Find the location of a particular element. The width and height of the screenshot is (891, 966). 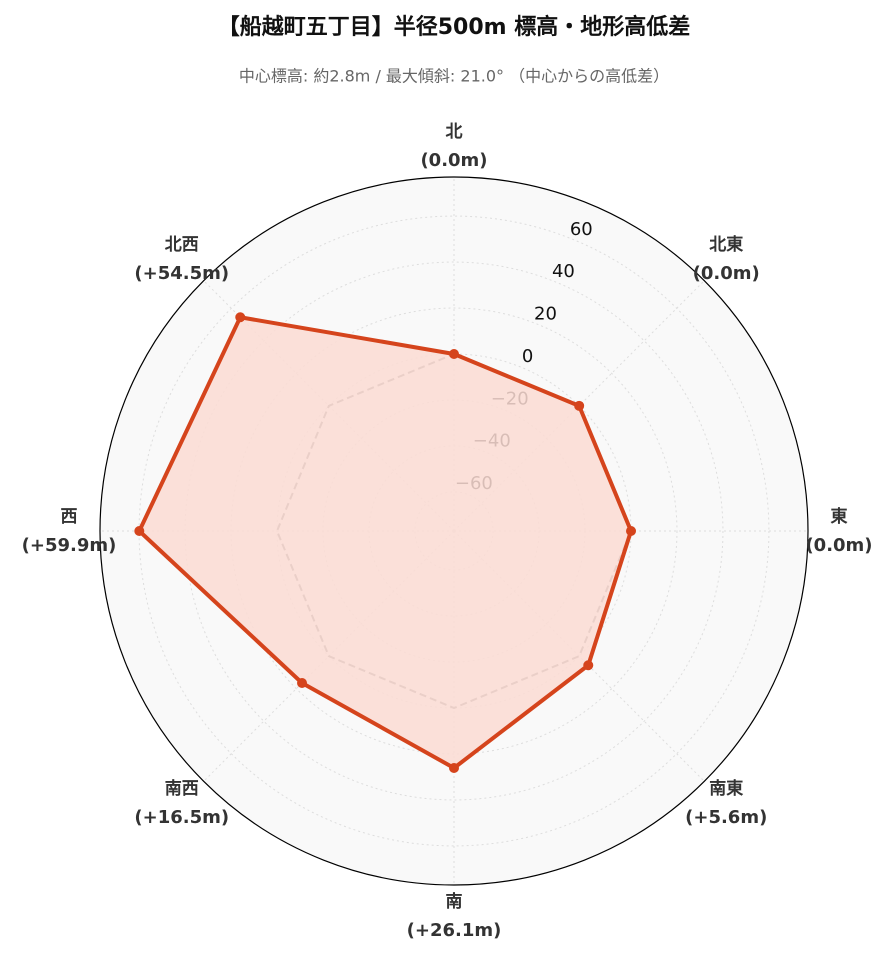

category-label: 北東 is located at coordinates (726, 244).